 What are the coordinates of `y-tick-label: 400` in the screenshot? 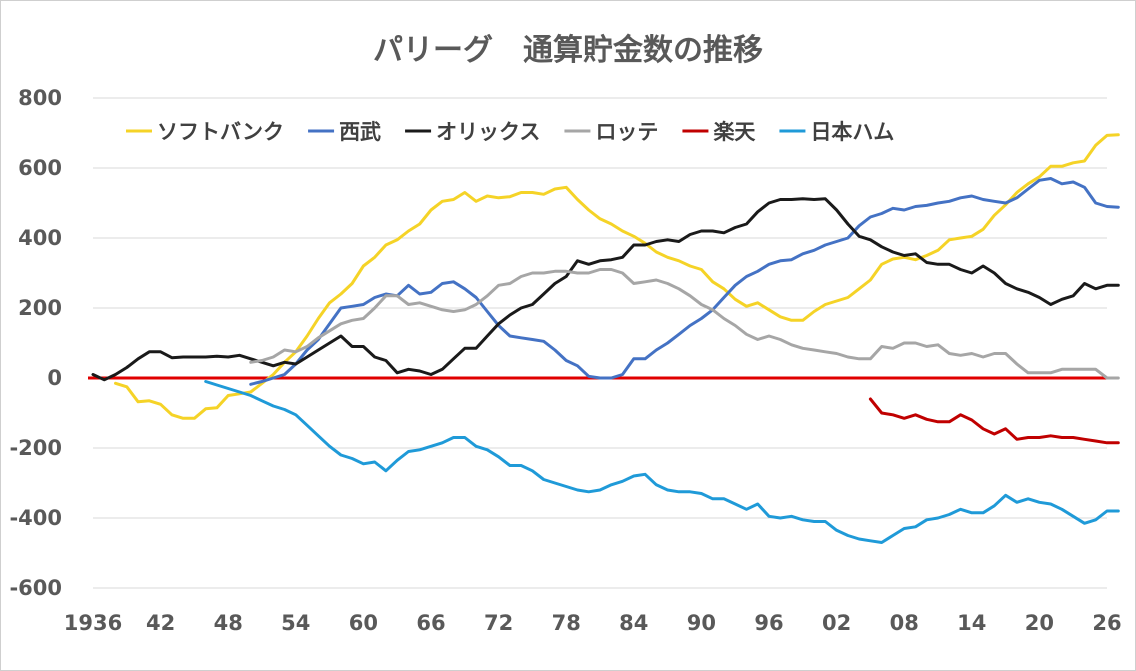 It's located at (40, 238).